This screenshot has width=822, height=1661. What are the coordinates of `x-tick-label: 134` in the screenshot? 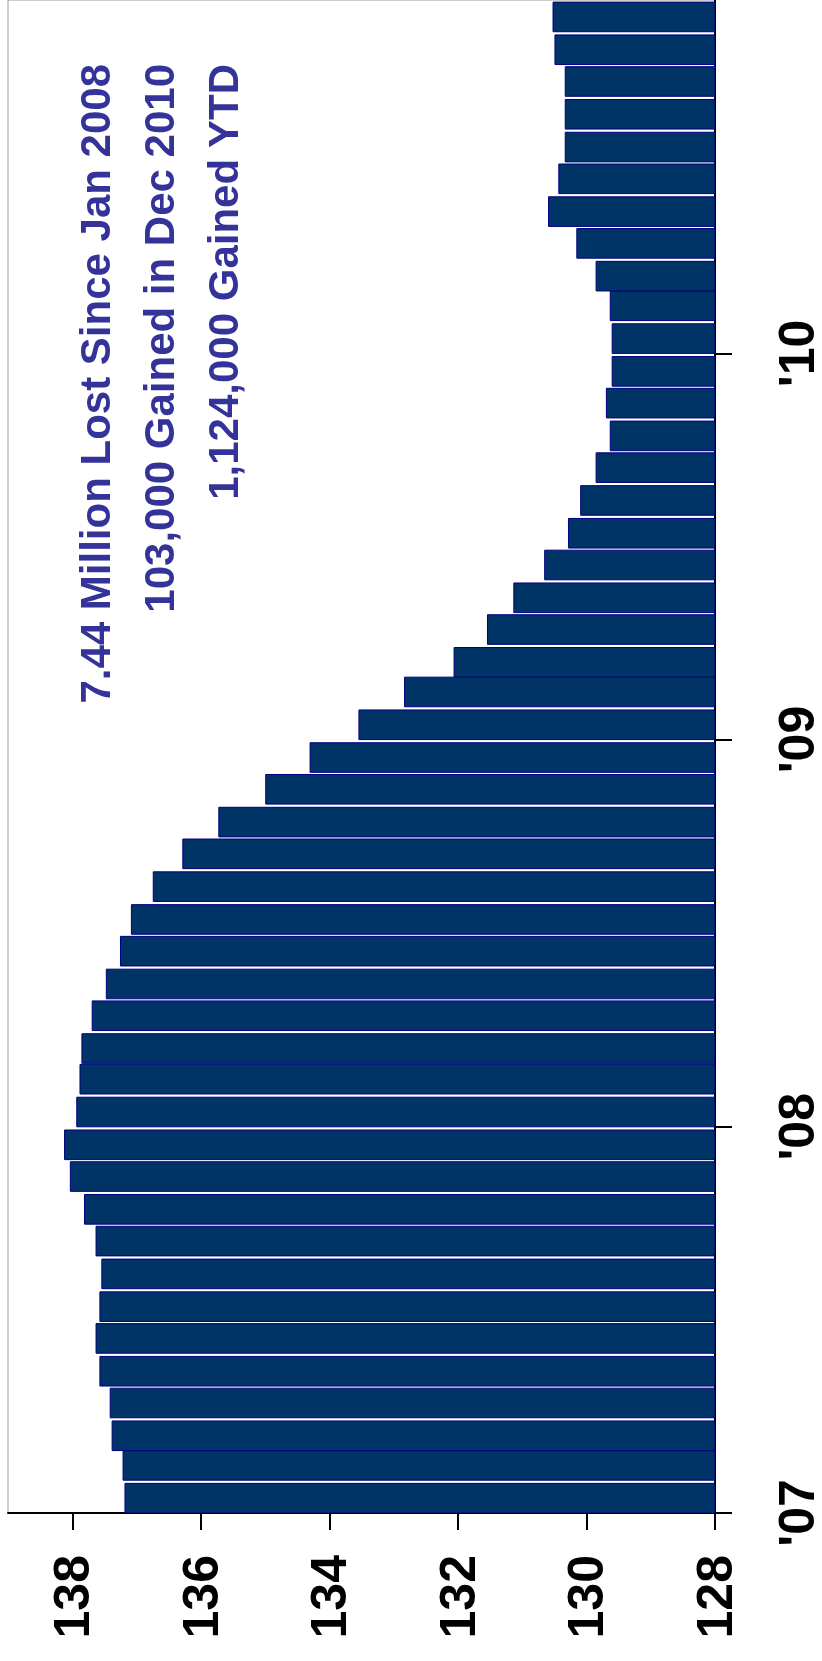 It's located at (329, 1596).